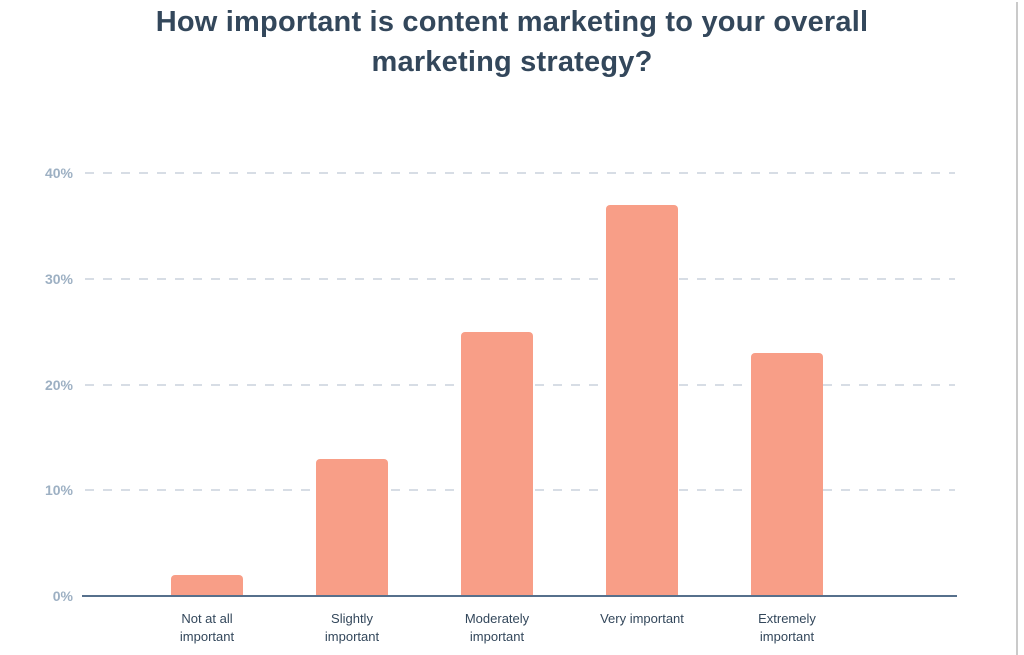 Image resolution: width=1024 pixels, height=655 pixels. What do you see at coordinates (62, 596) in the screenshot?
I see `y-tick-label: 0%` at bounding box center [62, 596].